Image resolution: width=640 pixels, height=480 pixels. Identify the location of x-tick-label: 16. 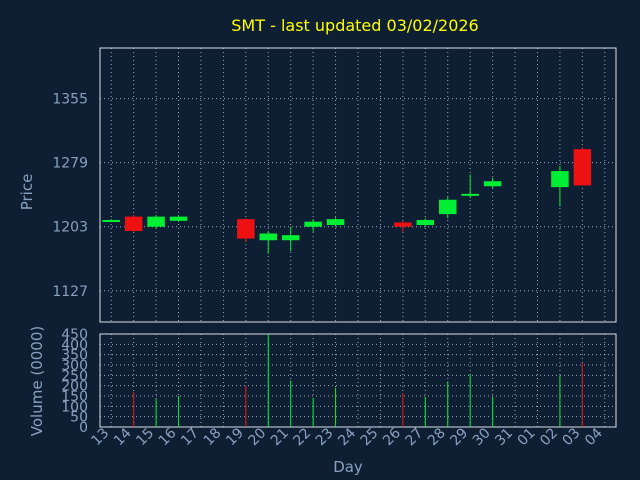
(168, 437).